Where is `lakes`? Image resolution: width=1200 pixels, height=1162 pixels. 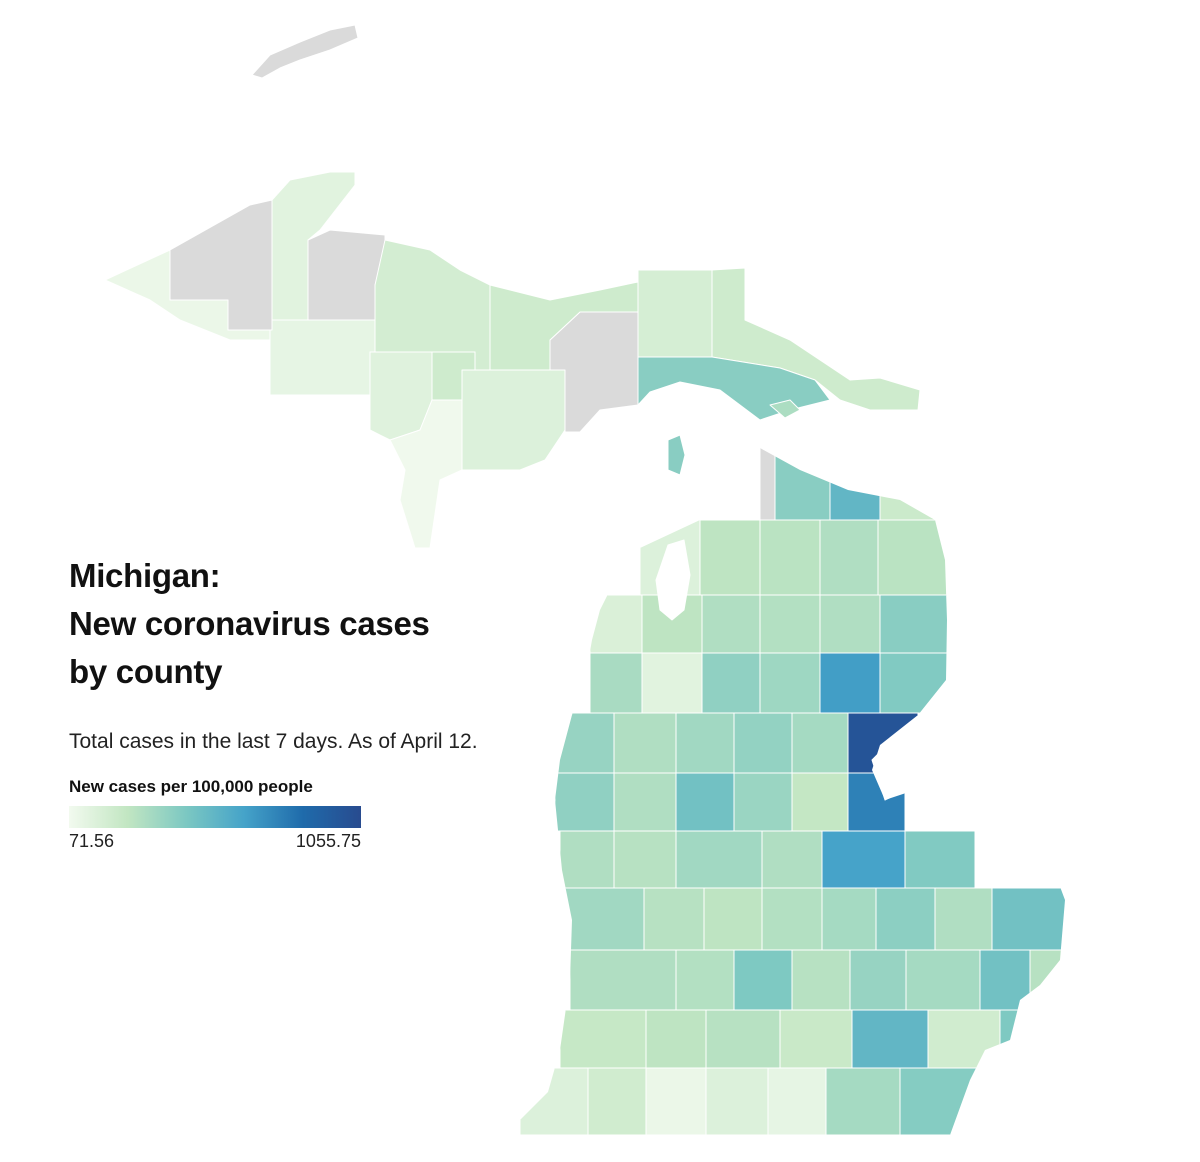 lakes is located at coordinates (788, 670).